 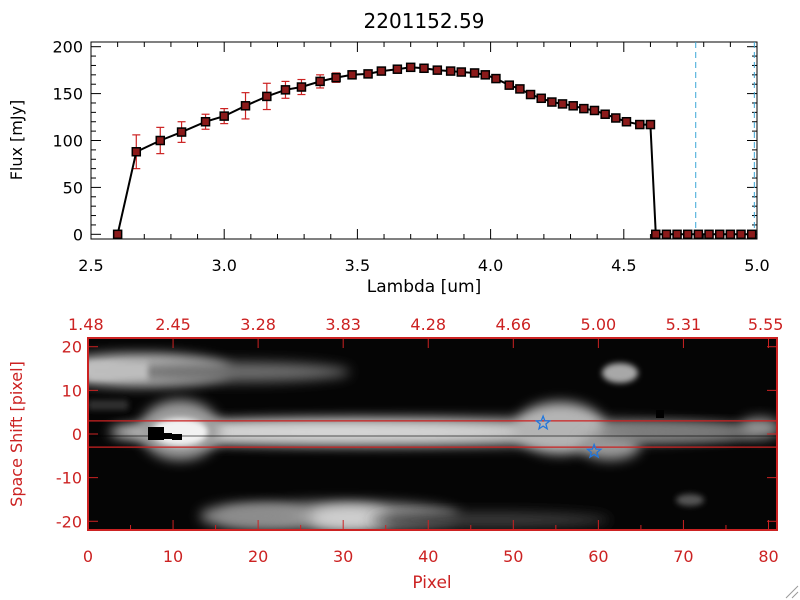 I want to click on x-tick-label: 4.5, so click(x=623, y=265).